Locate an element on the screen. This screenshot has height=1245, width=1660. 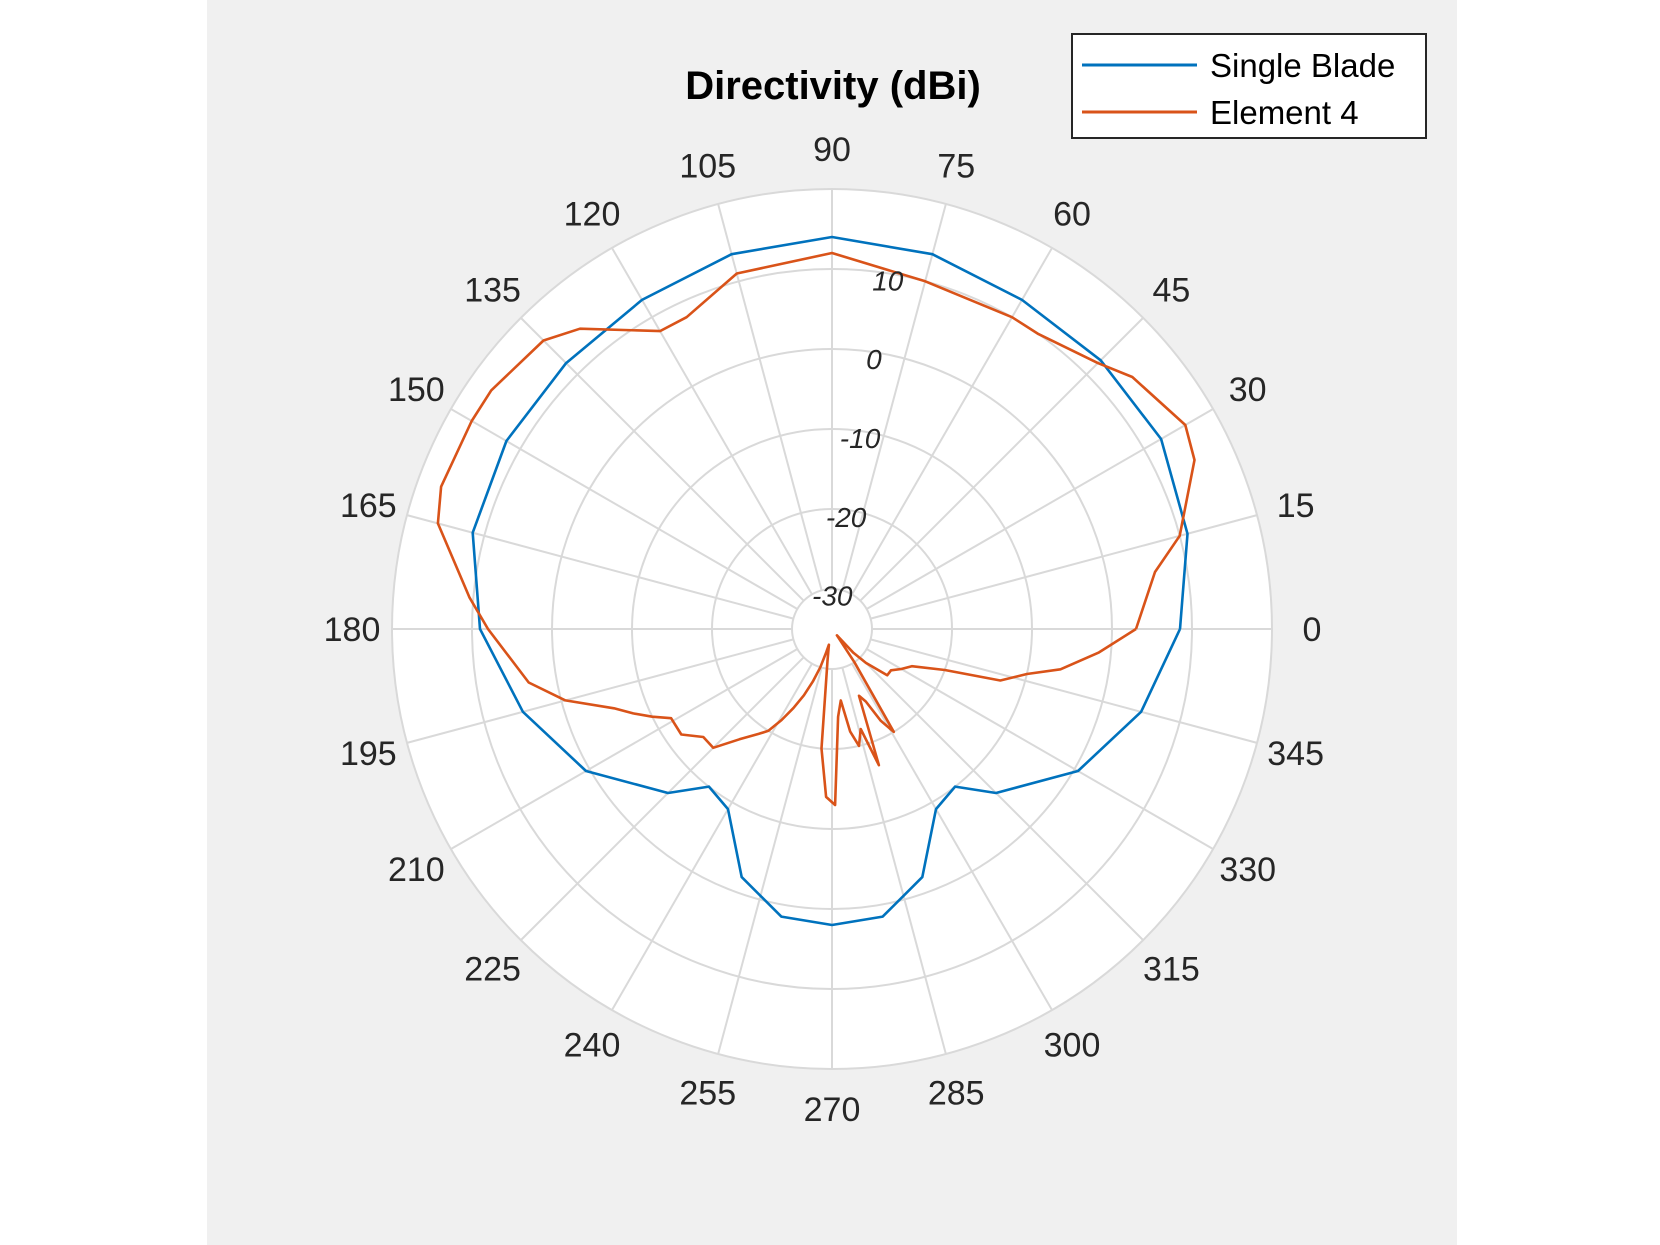
legend-box is located at coordinates (1249, 86).